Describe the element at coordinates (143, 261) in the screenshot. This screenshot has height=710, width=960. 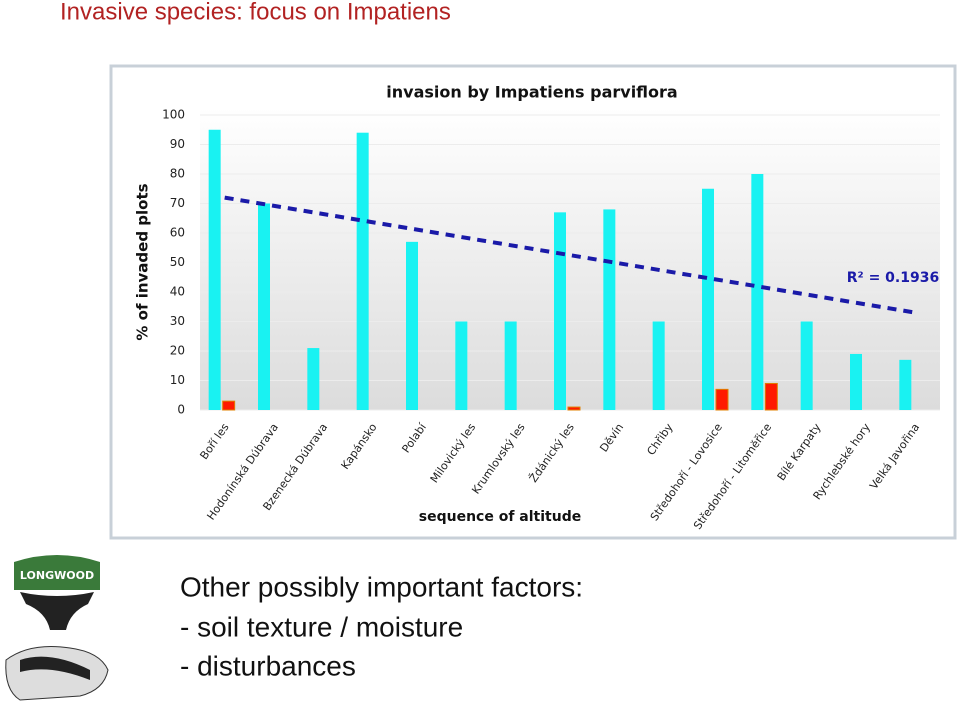
I see `y-axis-label: % of invaded plots` at that location.